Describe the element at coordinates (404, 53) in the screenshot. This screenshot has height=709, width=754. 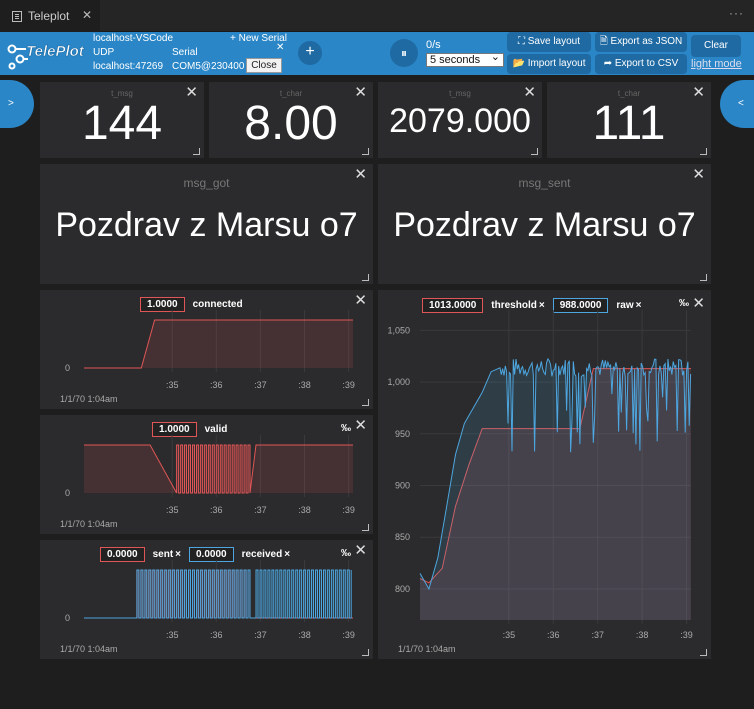
I see `pause-button: ⏸` at that location.